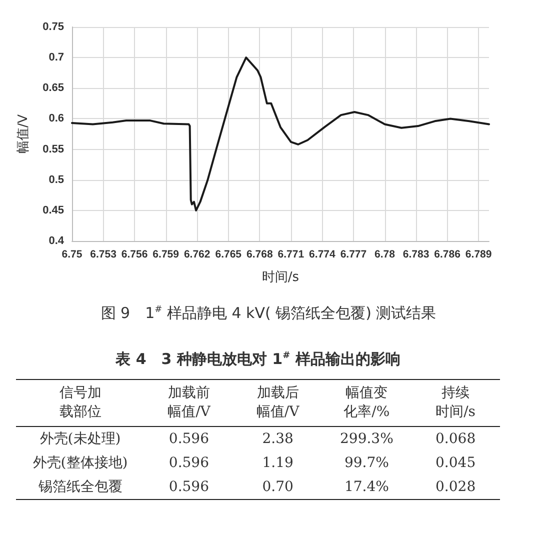 The width and height of the screenshot is (537, 533). I want to click on category-label: 信号加载部位, so click(80, 403).